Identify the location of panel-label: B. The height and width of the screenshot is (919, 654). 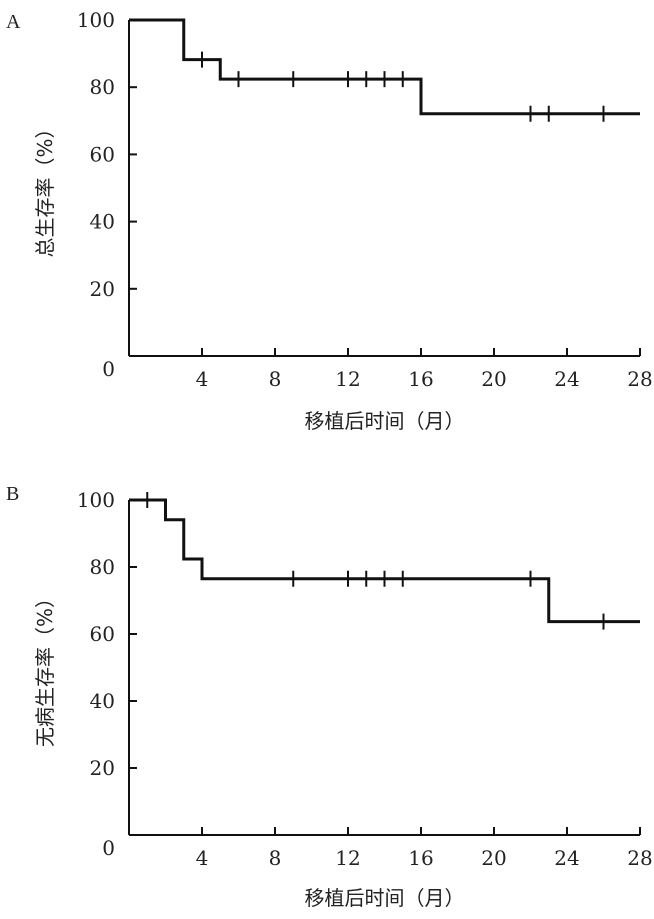
(12, 494).